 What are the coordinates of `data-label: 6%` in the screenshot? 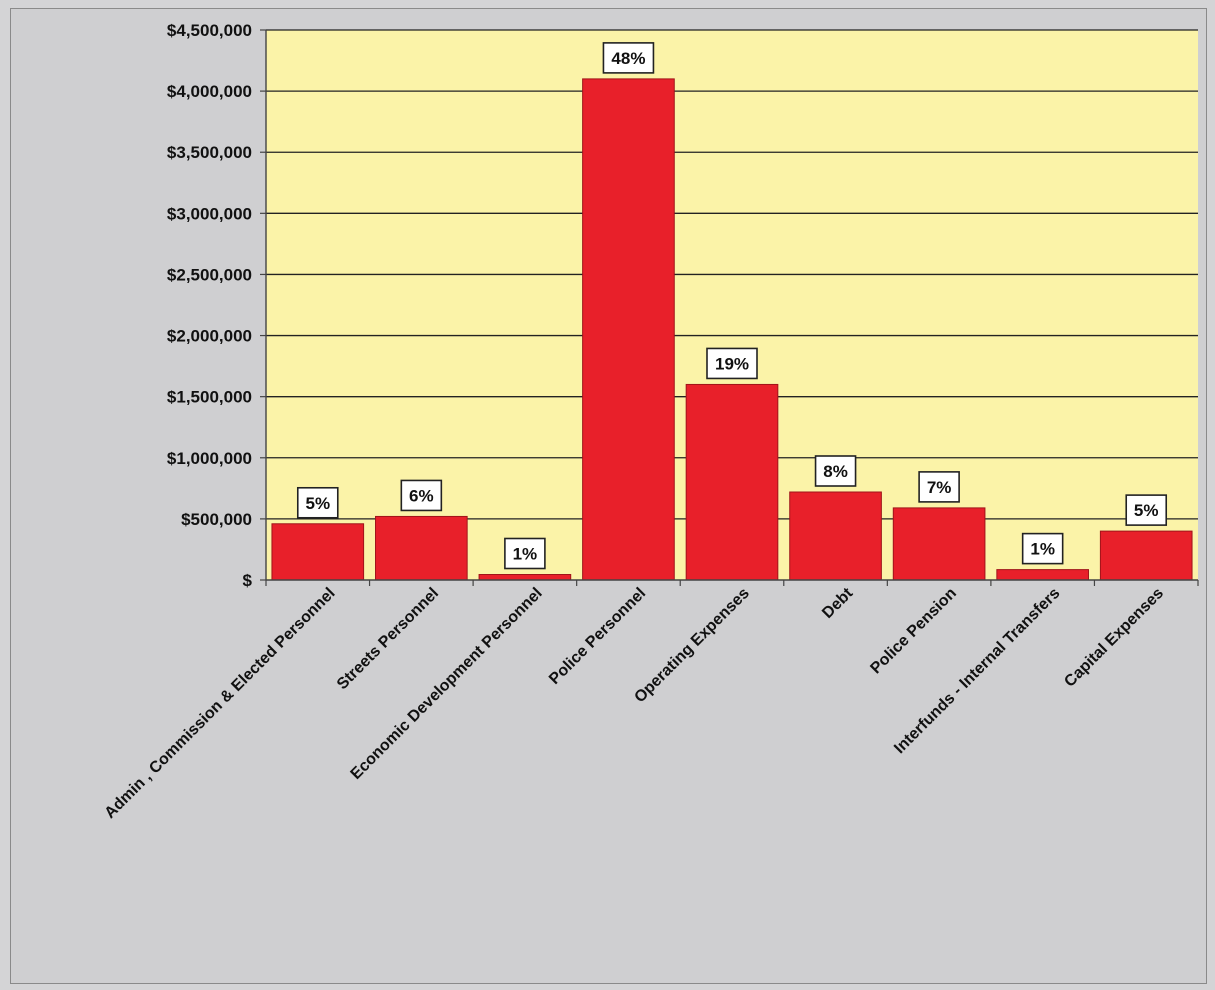 It's located at (421, 495).